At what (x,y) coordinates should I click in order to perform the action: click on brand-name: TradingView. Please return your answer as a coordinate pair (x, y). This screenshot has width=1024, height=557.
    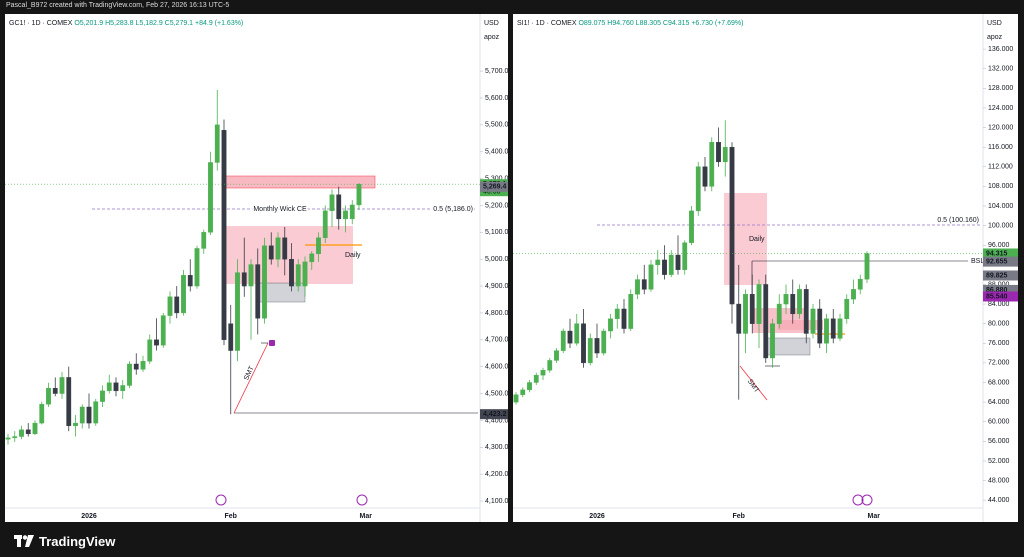
    Looking at the image, I should click on (77, 541).